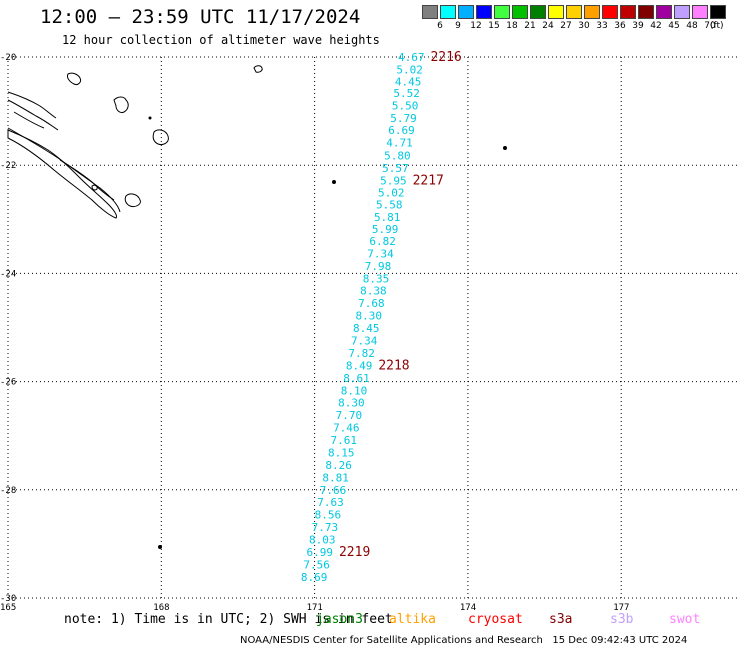  What do you see at coordinates (389, 205) in the screenshot?
I see `wave-height-value: 5.58` at bounding box center [389, 205].